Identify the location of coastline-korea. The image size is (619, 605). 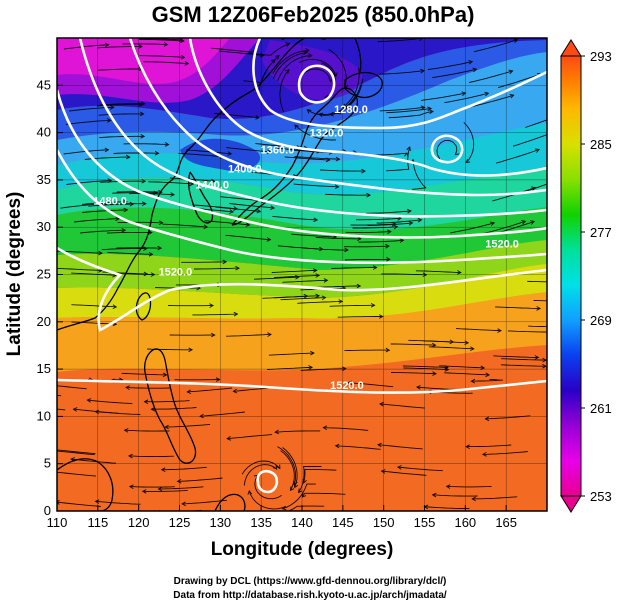
(201, 197).